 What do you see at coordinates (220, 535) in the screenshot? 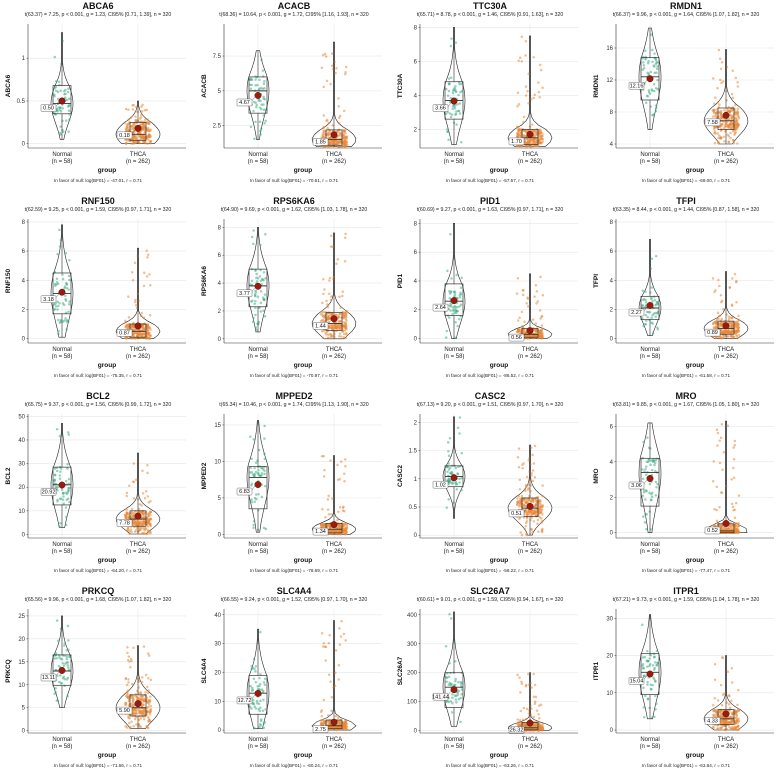
I see `y-tick-label: 0` at bounding box center [220, 535].